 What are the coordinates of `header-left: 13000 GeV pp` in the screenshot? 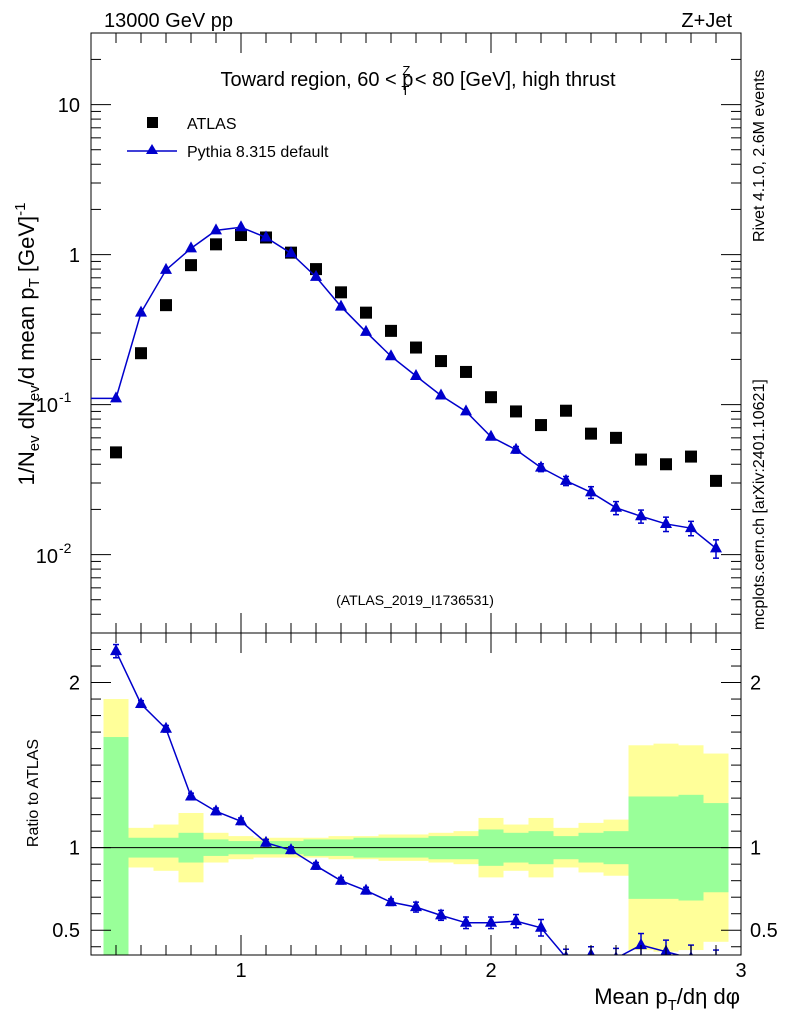 It's located at (168, 21).